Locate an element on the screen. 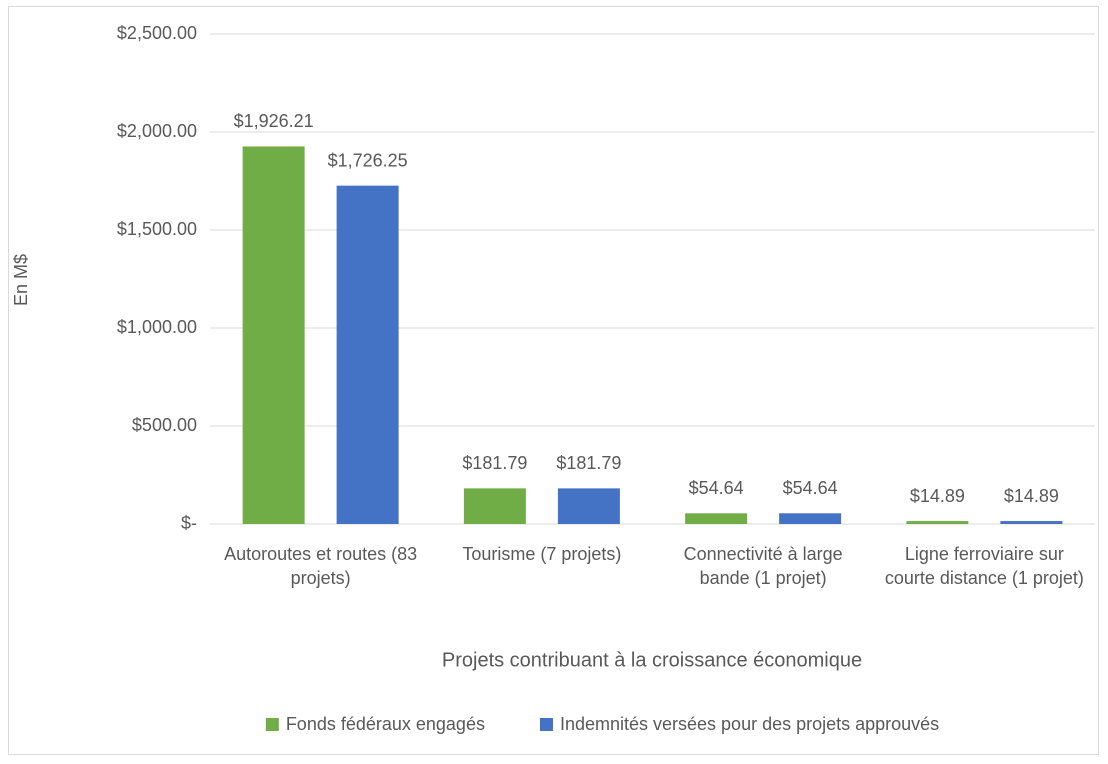 Image resolution: width=1108 pixels, height=764 pixels. x-tick-label: Connectivité à large bande (1 projet) is located at coordinates (763, 566).